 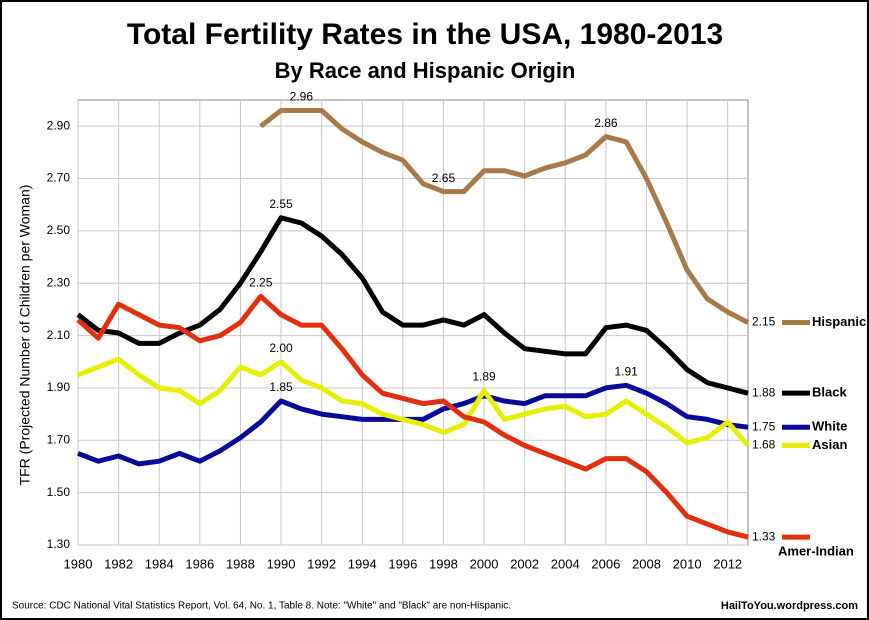 What do you see at coordinates (484, 377) in the screenshot?
I see `value-label: 1.89` at bounding box center [484, 377].